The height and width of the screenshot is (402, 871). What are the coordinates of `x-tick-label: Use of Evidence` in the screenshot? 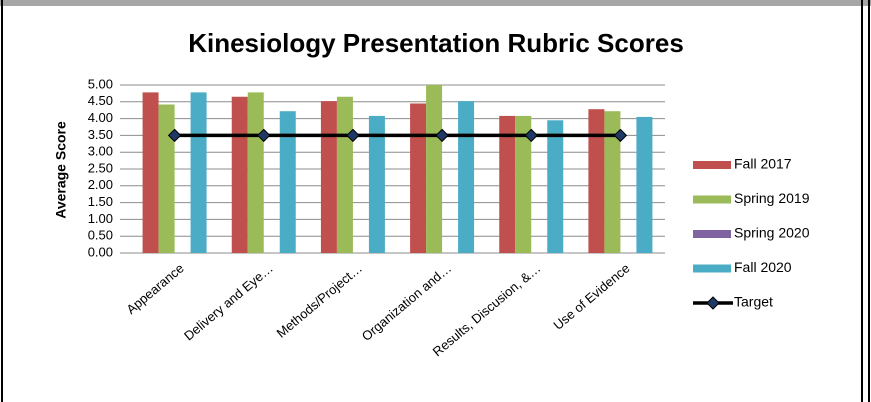 It's located at (591, 296).